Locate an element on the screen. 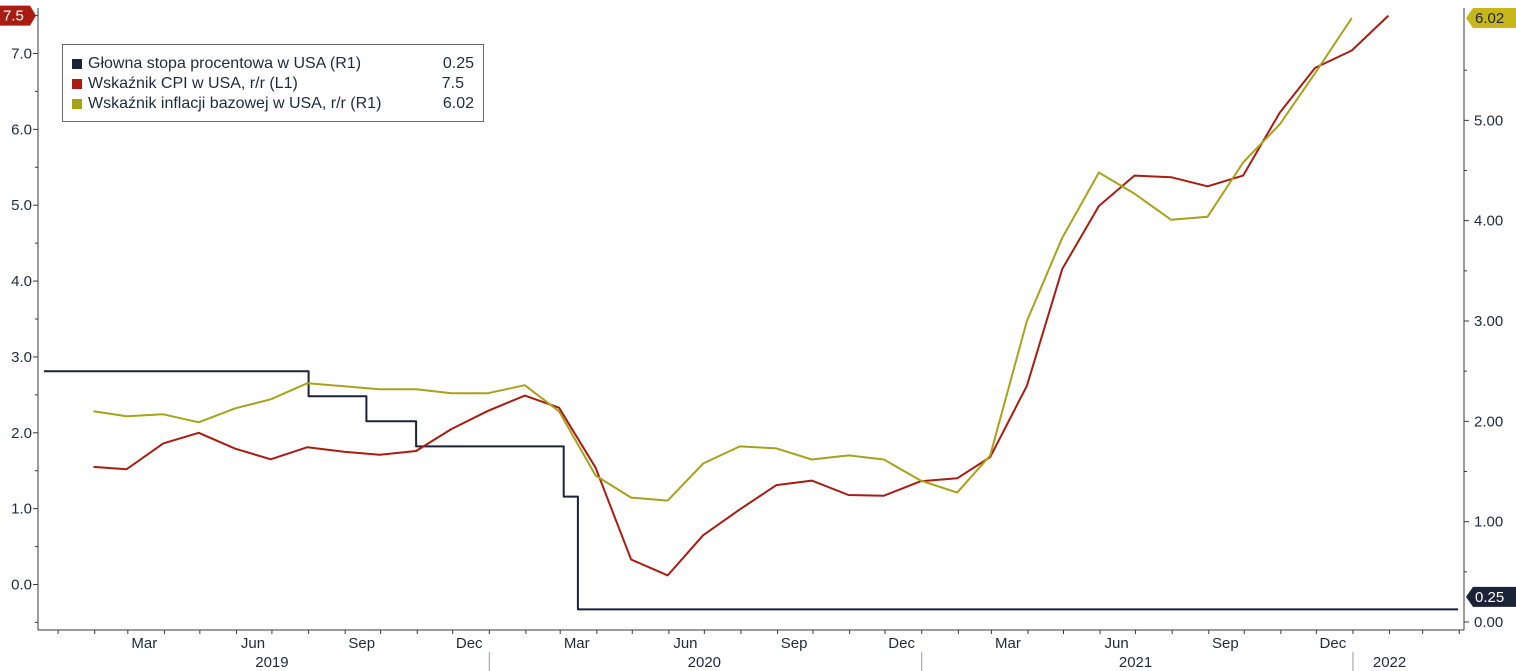 The width and height of the screenshot is (1516, 671). right-bottom-value-badge-text: 0.25 is located at coordinates (1489, 597).